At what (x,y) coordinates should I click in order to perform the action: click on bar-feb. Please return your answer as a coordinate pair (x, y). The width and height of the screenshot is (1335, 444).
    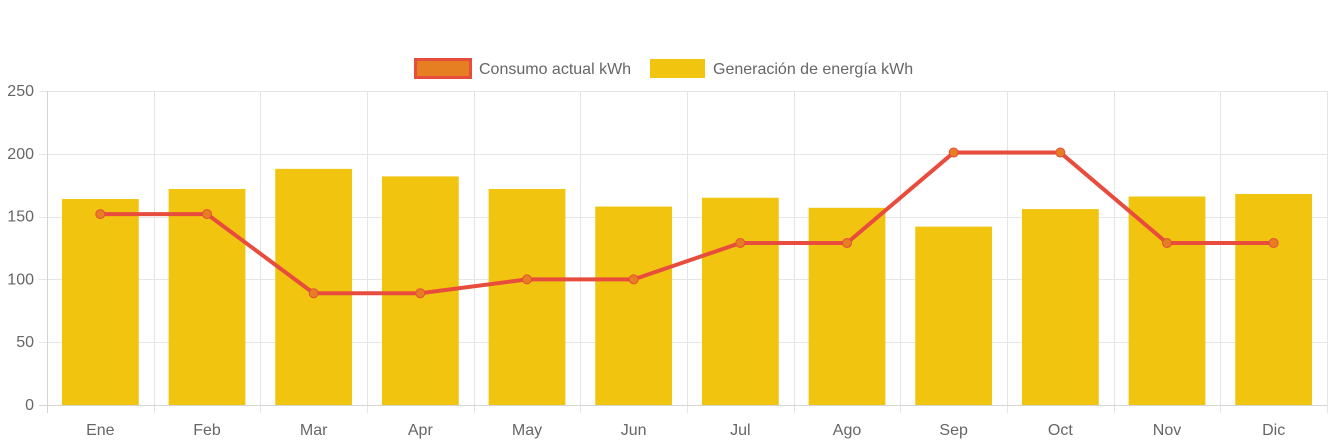
    Looking at the image, I should click on (207, 296).